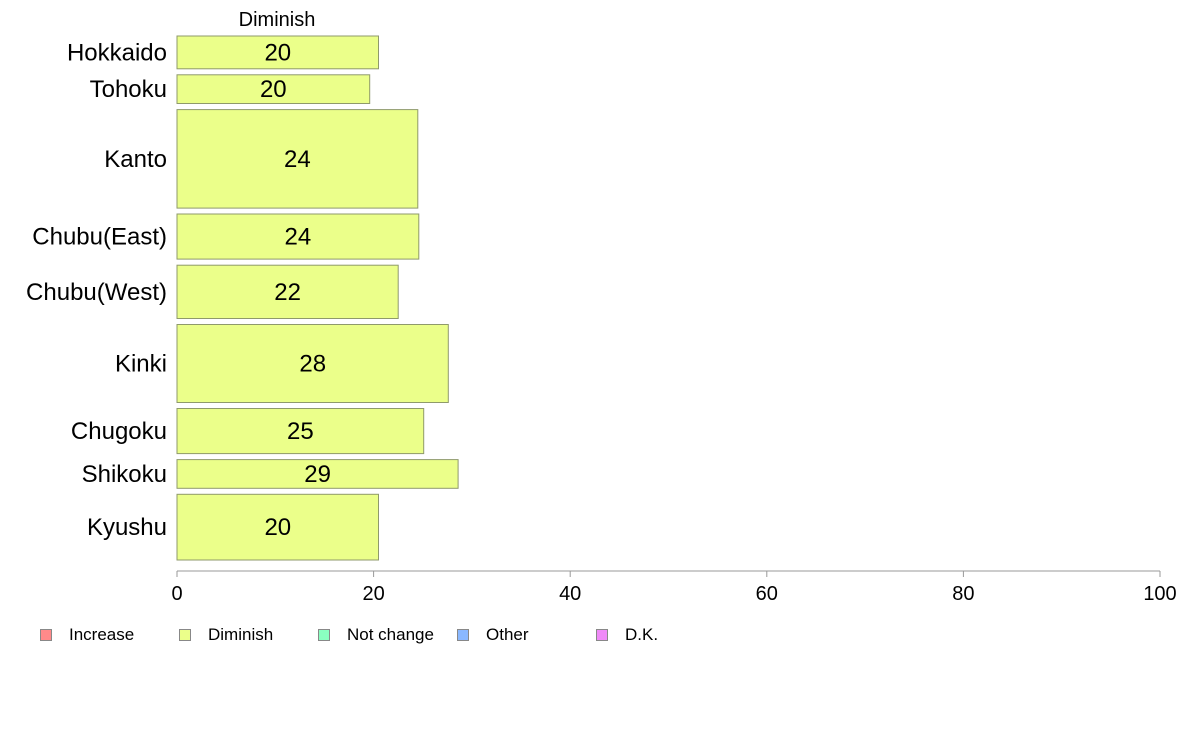 This screenshot has height=736, width=1188. I want to click on value-label-shikoku: 29, so click(317, 474).